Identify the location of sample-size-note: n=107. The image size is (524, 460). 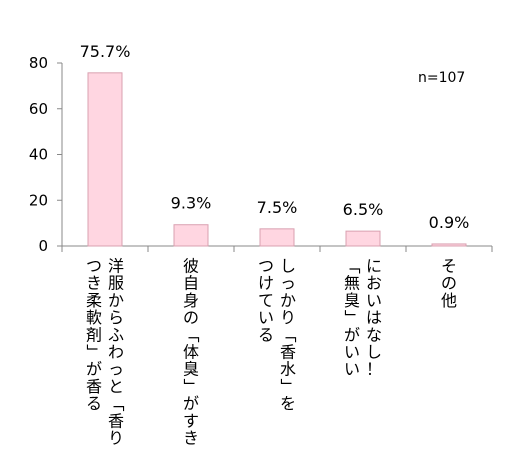
(441, 78).